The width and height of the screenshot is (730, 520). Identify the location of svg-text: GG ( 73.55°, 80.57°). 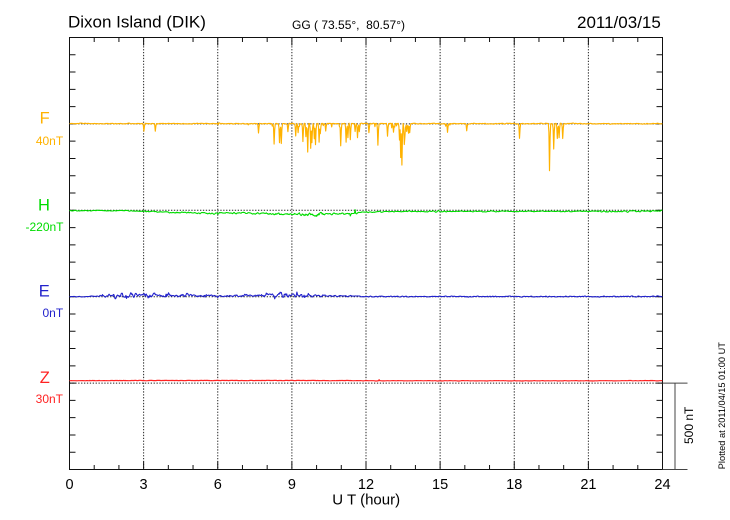
(348, 25).